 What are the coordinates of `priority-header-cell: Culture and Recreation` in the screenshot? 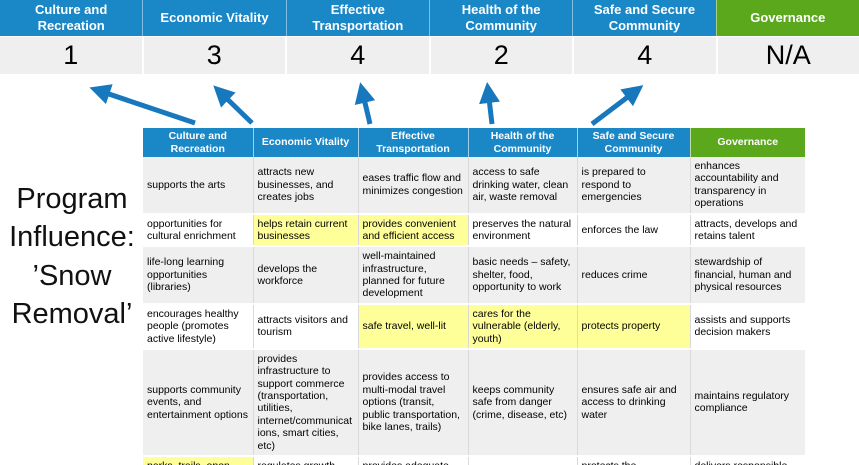 It's located at (71, 18).